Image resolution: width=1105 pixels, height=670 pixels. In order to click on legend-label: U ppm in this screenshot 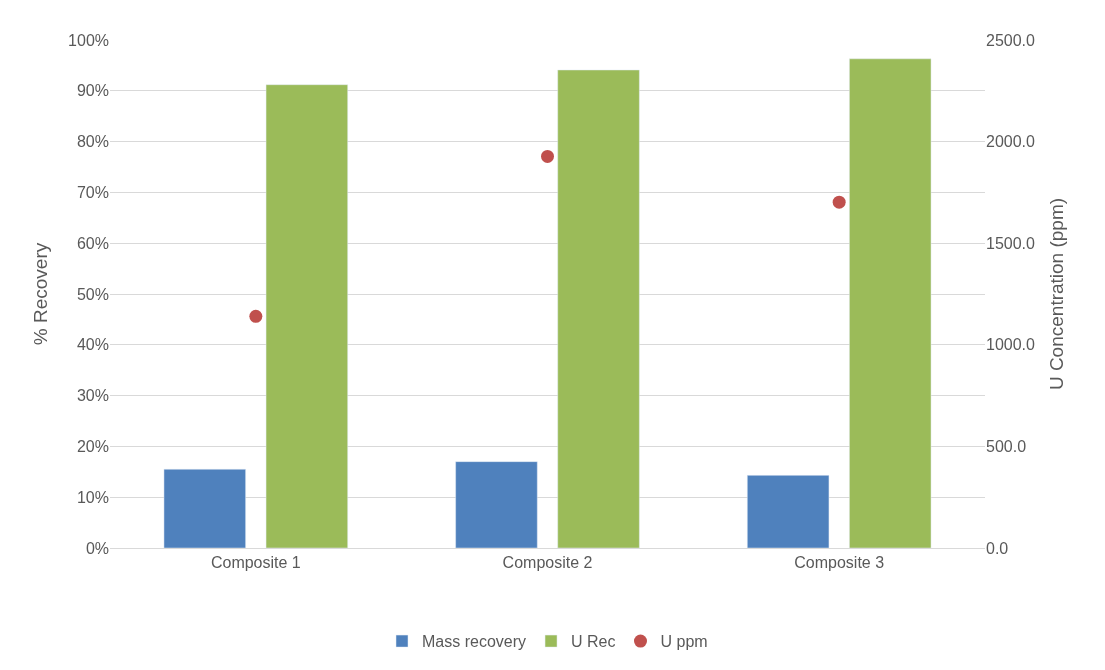, I will do `click(684, 642)`.